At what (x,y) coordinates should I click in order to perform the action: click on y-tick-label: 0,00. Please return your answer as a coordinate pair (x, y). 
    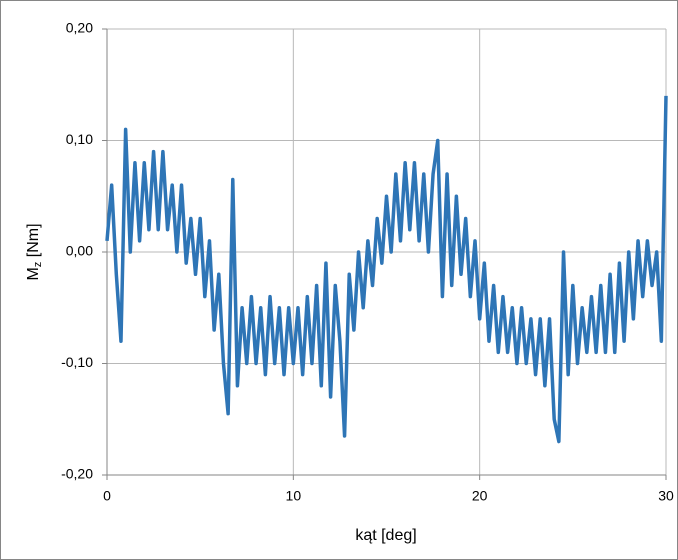
    Looking at the image, I should click on (79, 251).